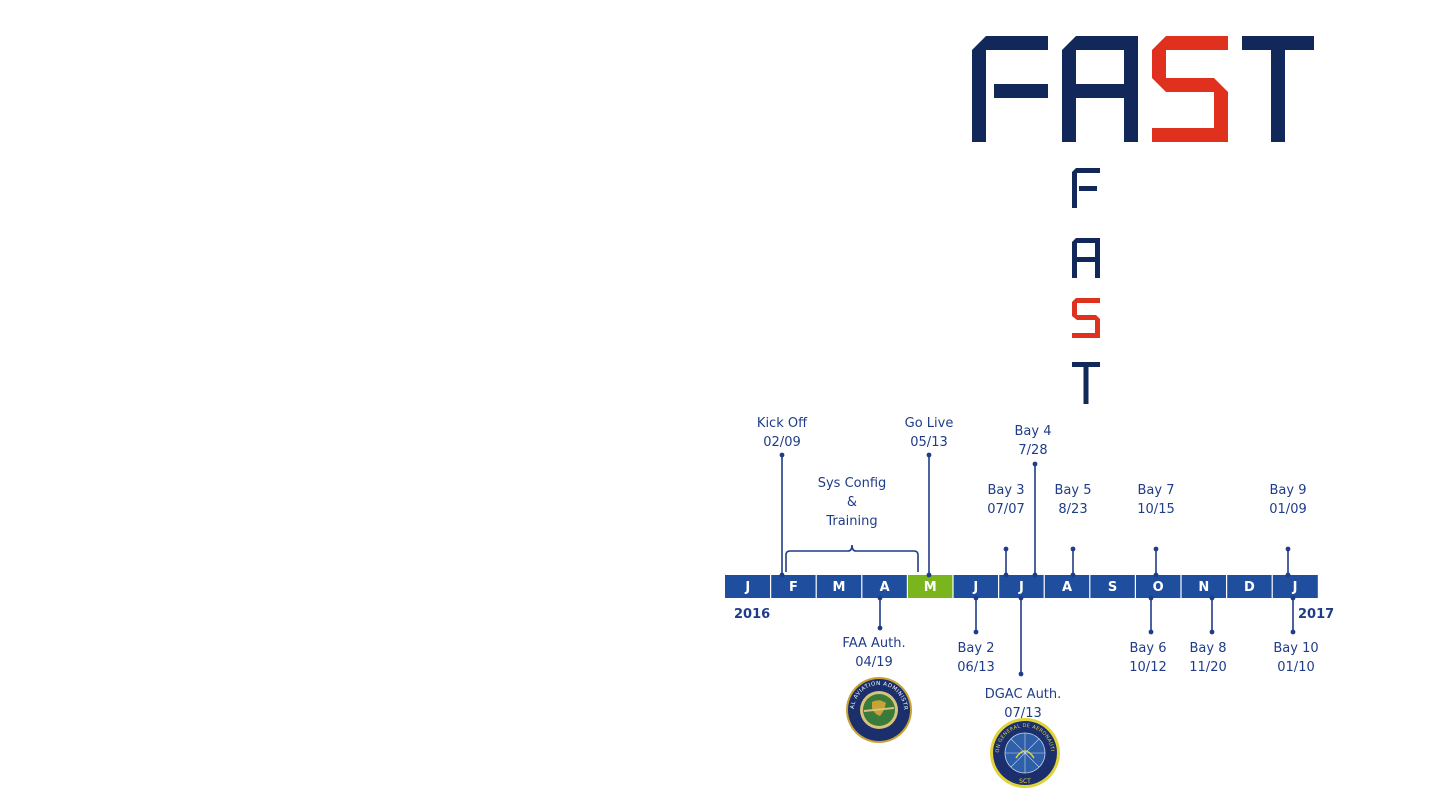  I want to click on event-faa-date: 04/19, so click(873, 662).